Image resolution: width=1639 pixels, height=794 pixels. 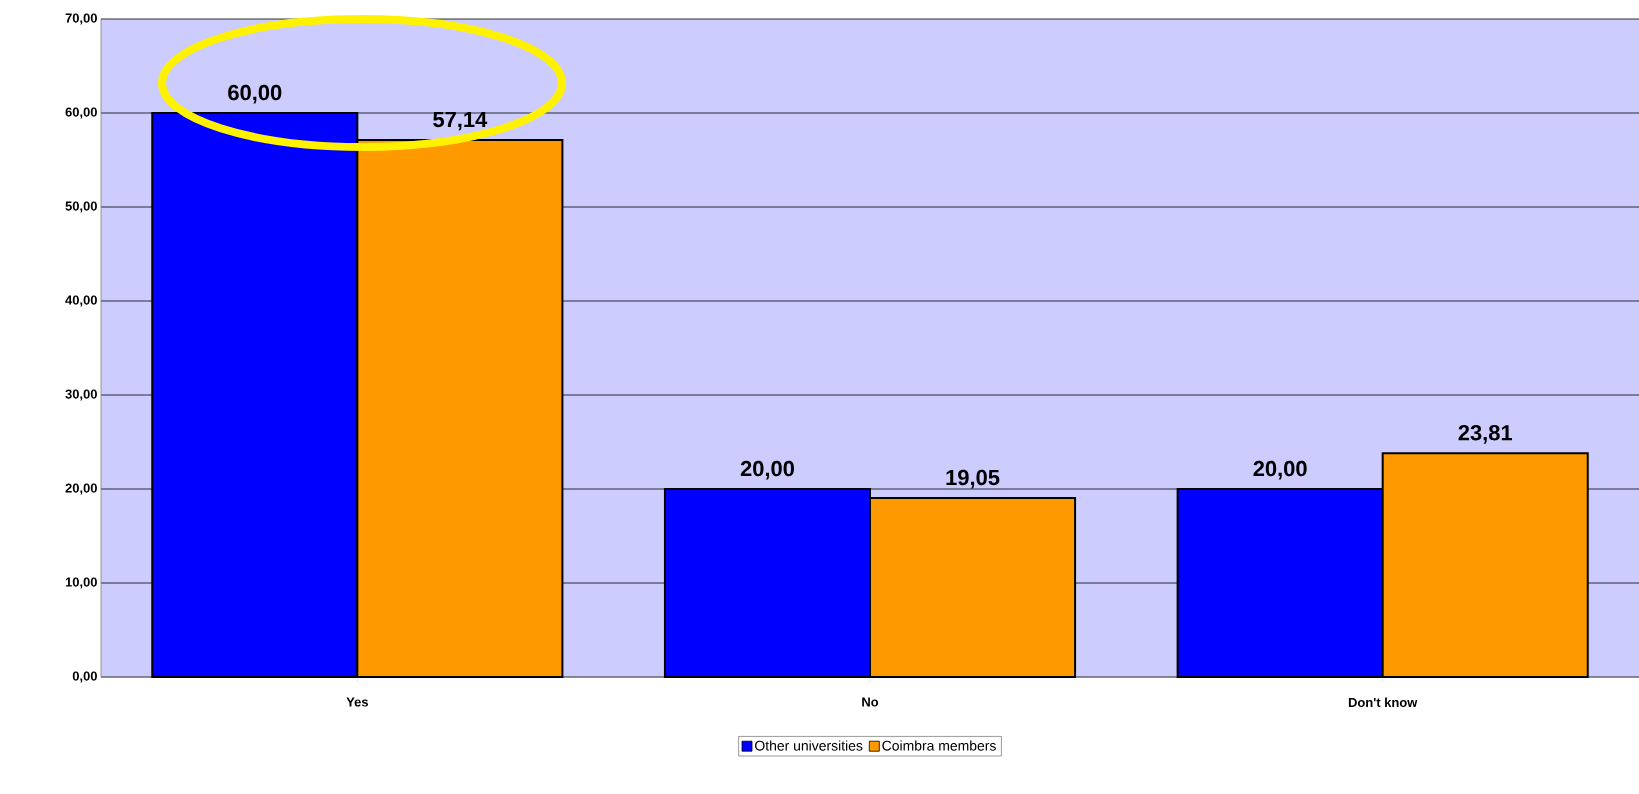 I want to click on y-tick-label: 40,00, so click(x=81, y=301).